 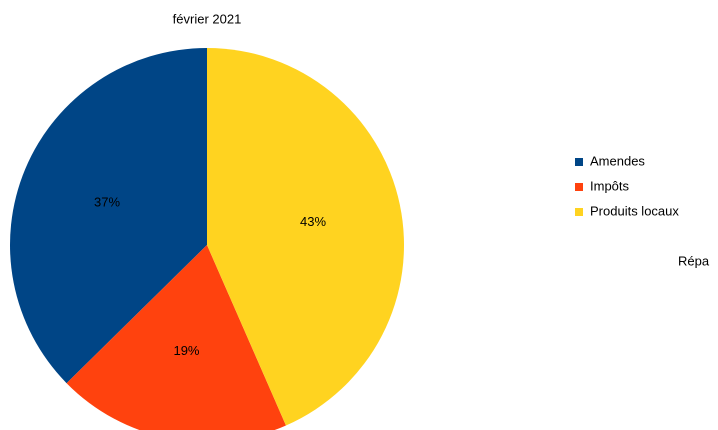 I want to click on data-label: 19%, so click(x=186, y=350).